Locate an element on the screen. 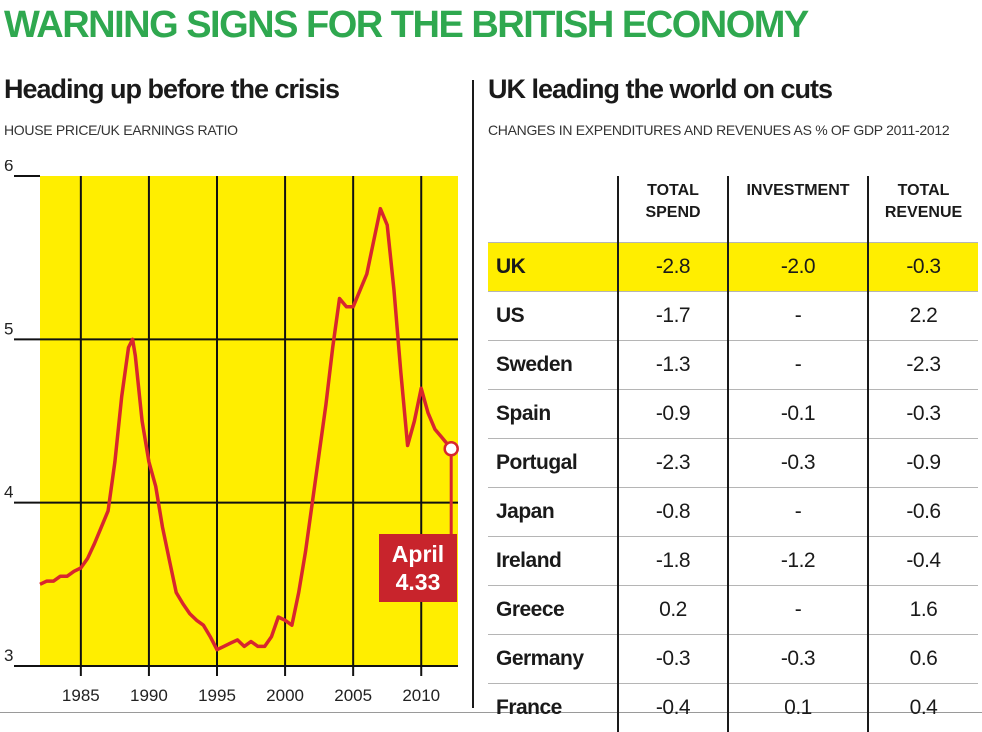 The height and width of the screenshot is (732, 982). total-revenue-cell: -2.3 is located at coordinates (923, 365).